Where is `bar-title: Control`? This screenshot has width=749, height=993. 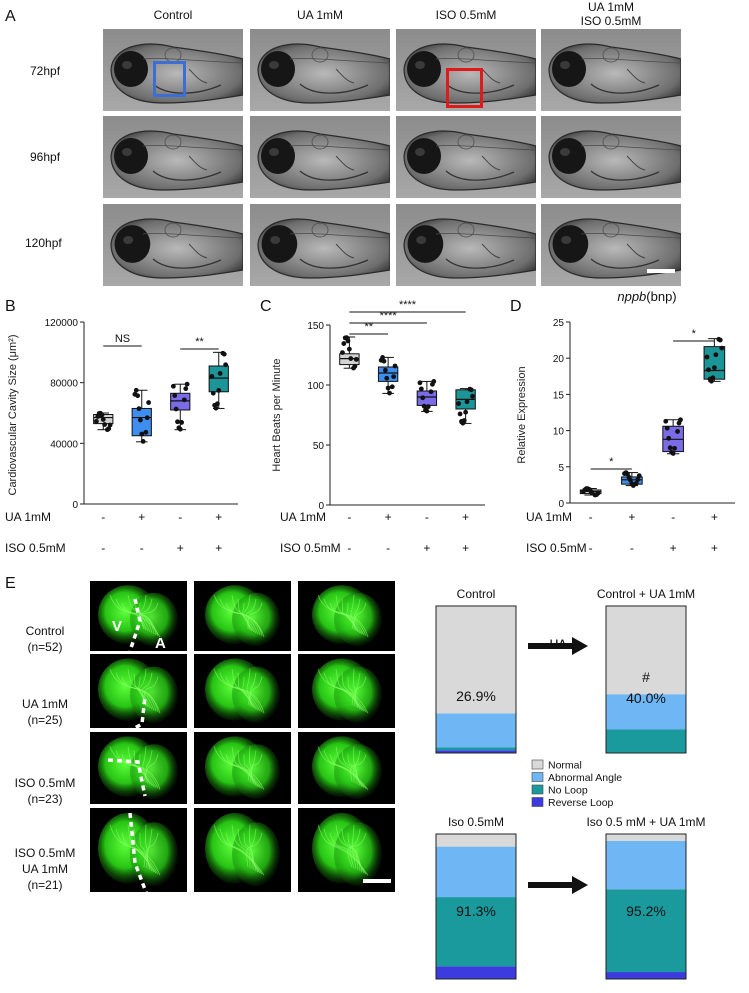
bar-title: Control is located at coordinates (476, 594).